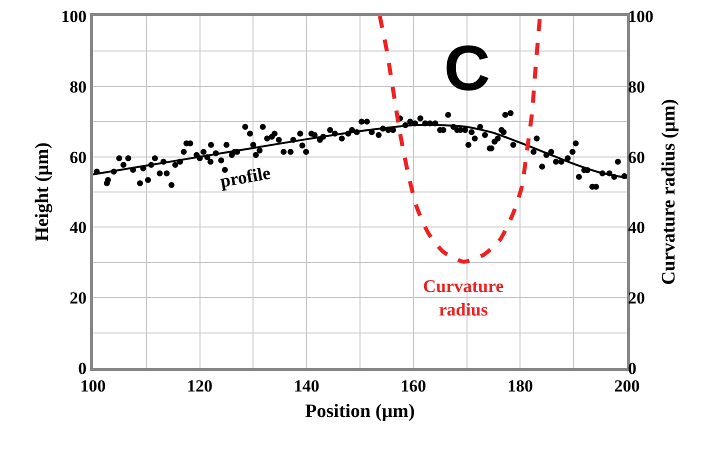  Describe the element at coordinates (82, 368) in the screenshot. I see `y-tick-label: 0` at that location.